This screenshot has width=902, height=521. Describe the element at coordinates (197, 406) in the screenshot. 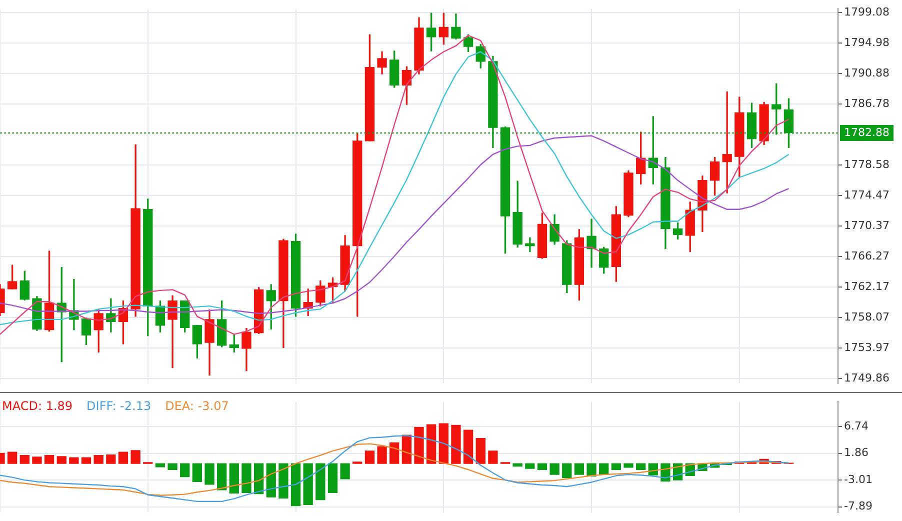

I see `text: DEA: -3.07` at that location.